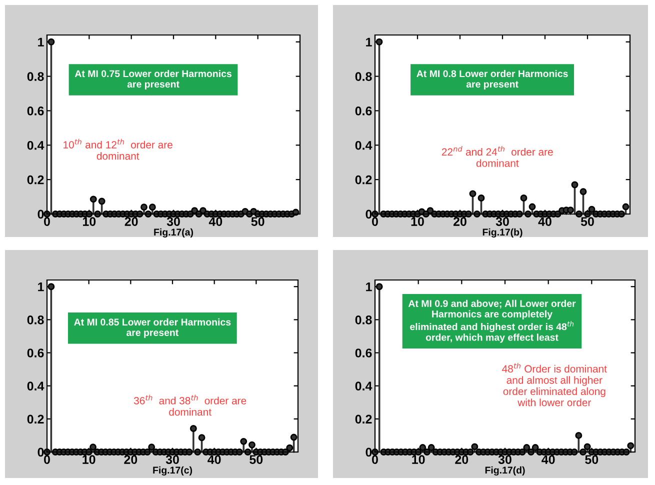 This screenshot has width=655, height=485. What do you see at coordinates (492, 321) in the screenshot?
I see `text: At MI 0.9 and above; All Lower order Harmonics are completely eliminated and highest order is 48$^{th}$ order, which may effect least` at bounding box center [492, 321].